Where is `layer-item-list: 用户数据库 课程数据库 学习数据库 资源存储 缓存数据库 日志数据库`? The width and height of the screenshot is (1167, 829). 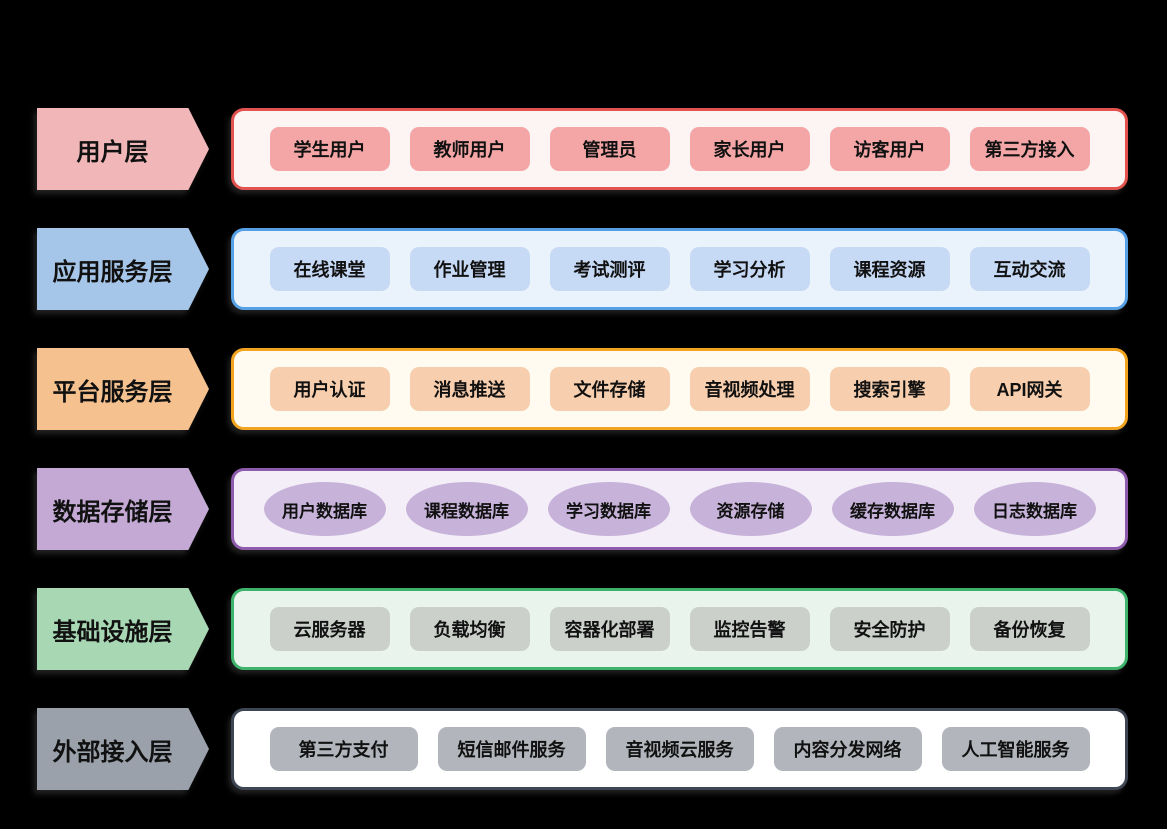
layer-item-list: 用户数据库 课程数据库 学习数据库 资源存储 缓存数据库 日志数据库 is located at coordinates (679, 509).